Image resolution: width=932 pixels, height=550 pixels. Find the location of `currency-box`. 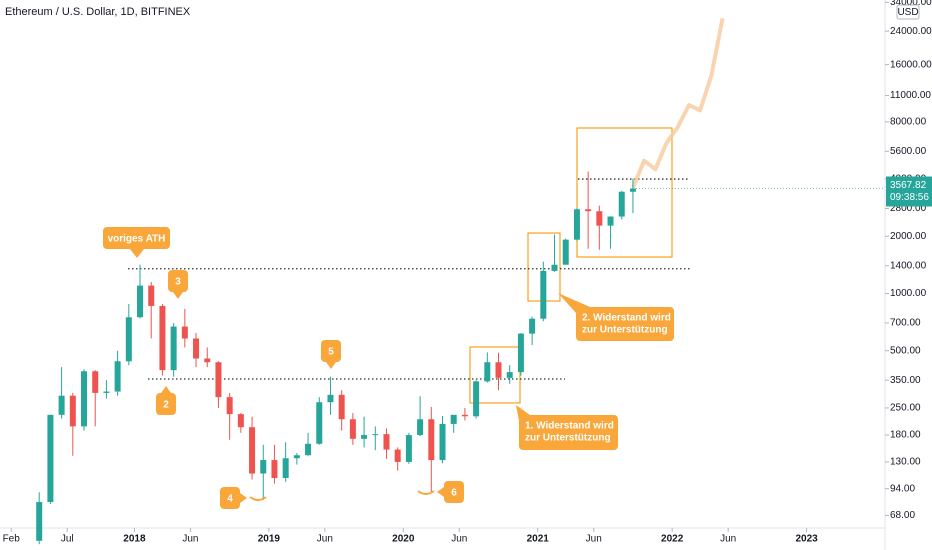

currency-box is located at coordinates (908, 12).